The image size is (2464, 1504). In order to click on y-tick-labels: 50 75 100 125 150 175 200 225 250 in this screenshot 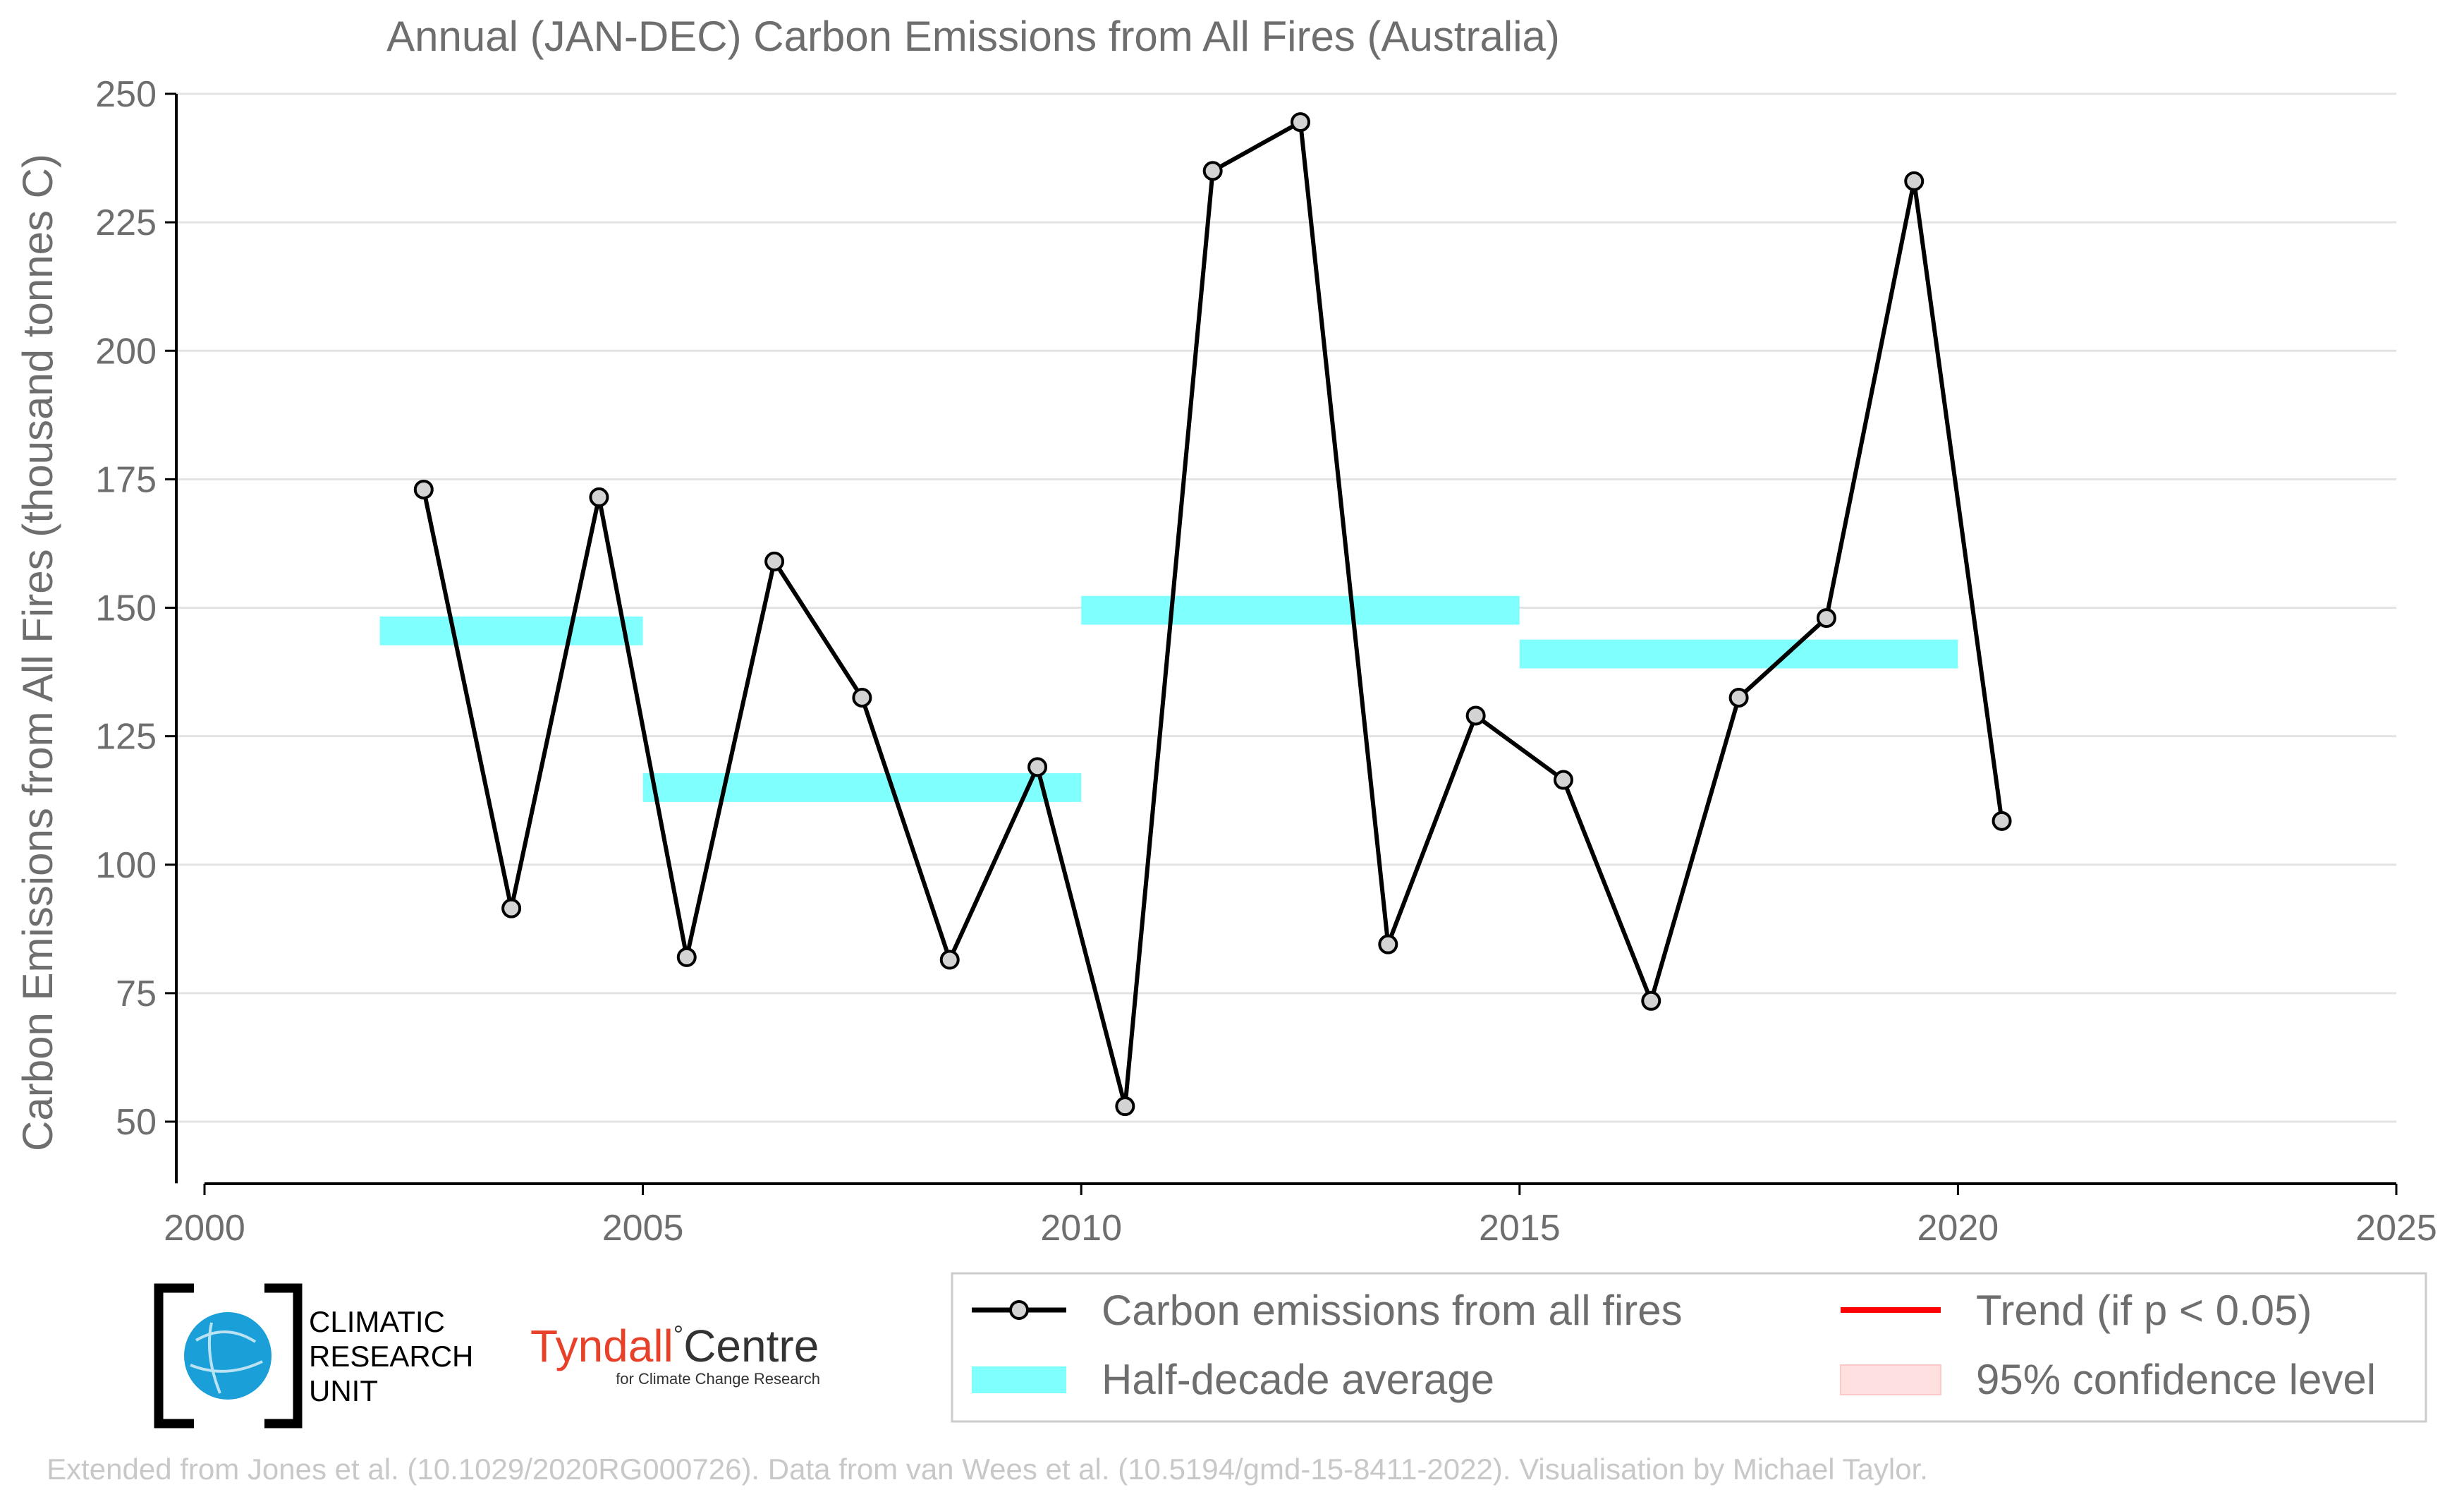, I will do `click(126, 609)`.